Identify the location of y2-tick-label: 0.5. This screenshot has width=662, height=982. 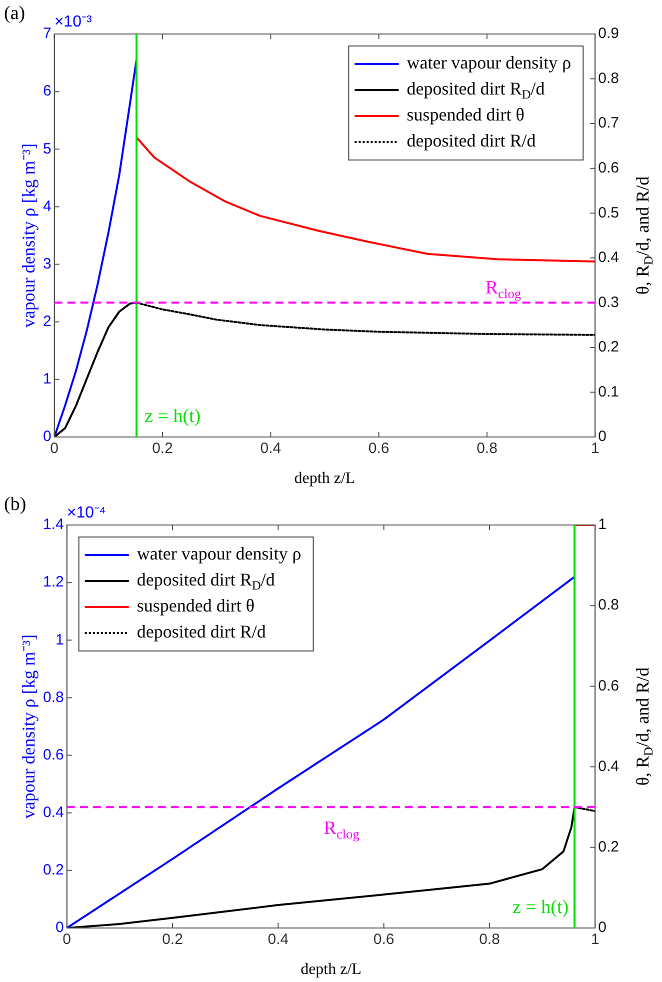
(609, 213).